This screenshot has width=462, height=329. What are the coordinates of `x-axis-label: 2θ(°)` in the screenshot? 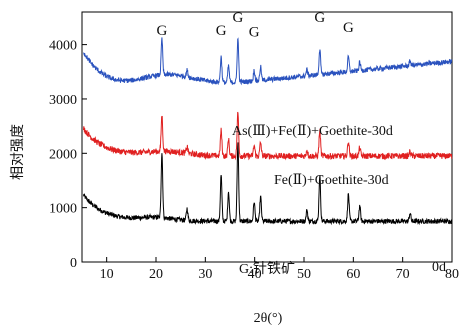 It's located at (268, 318).